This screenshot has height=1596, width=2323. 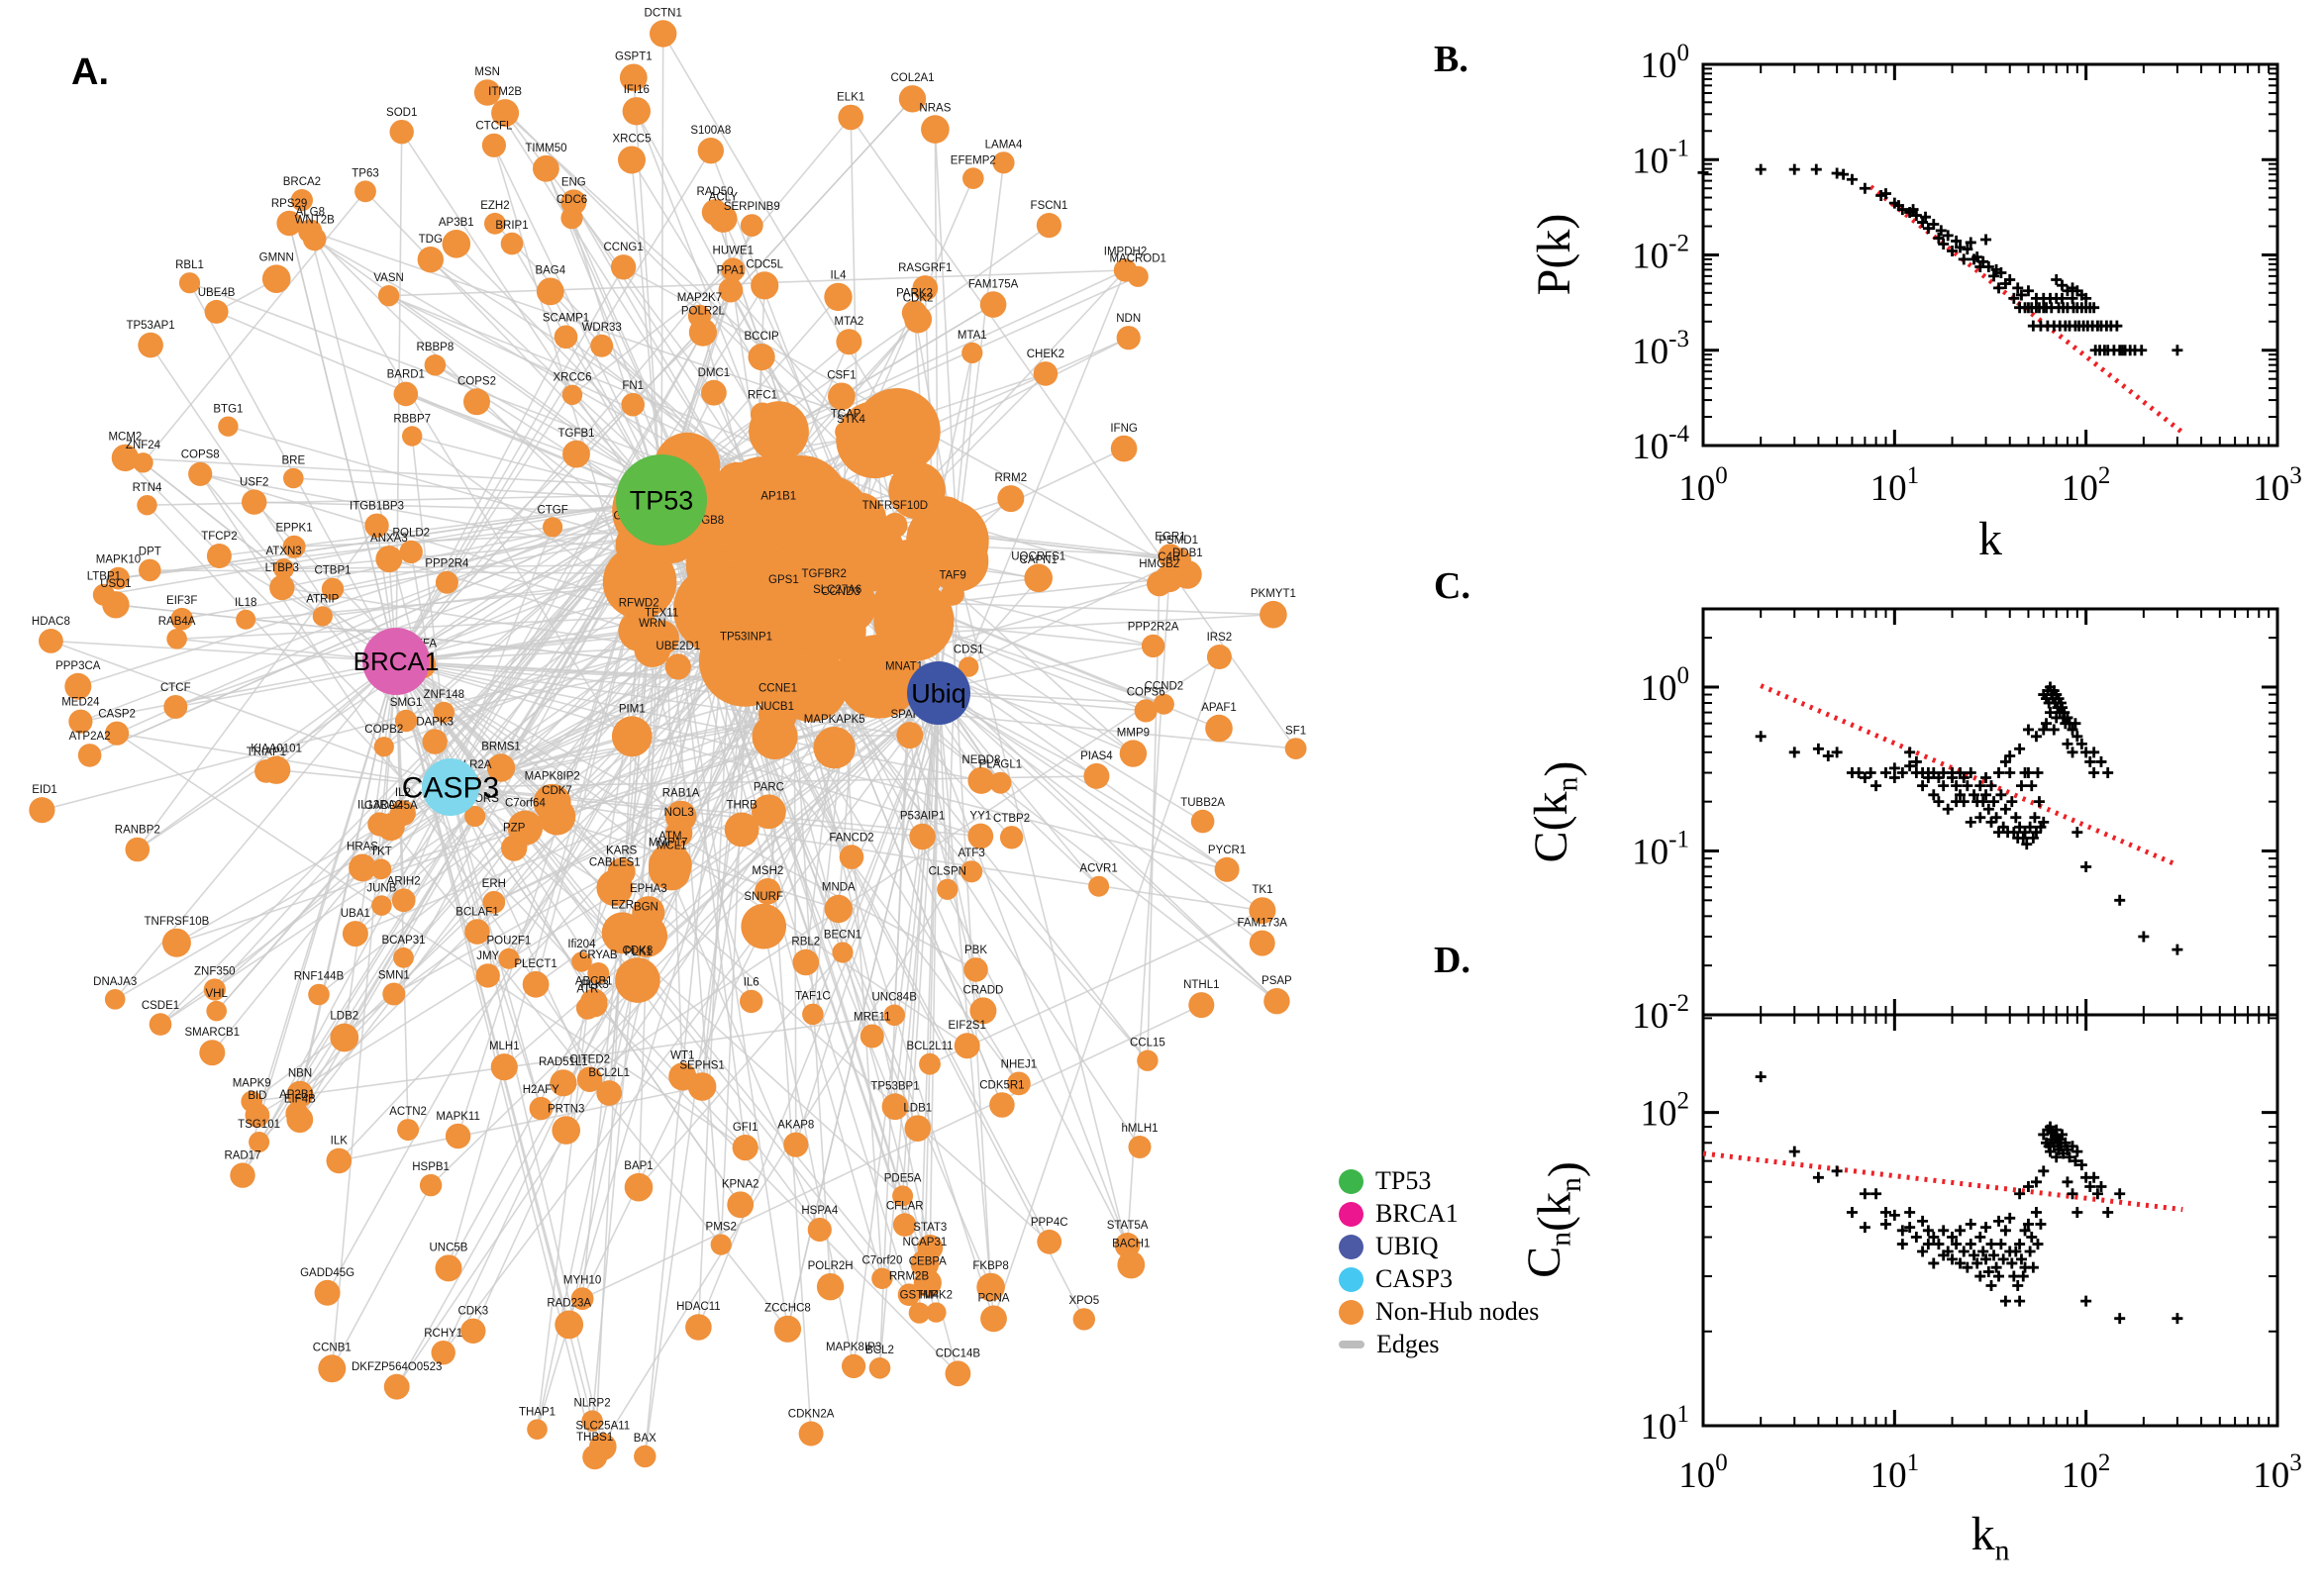 What do you see at coordinates (1046, 354) in the screenshot?
I see `network-node-label: CHEK2` at bounding box center [1046, 354].